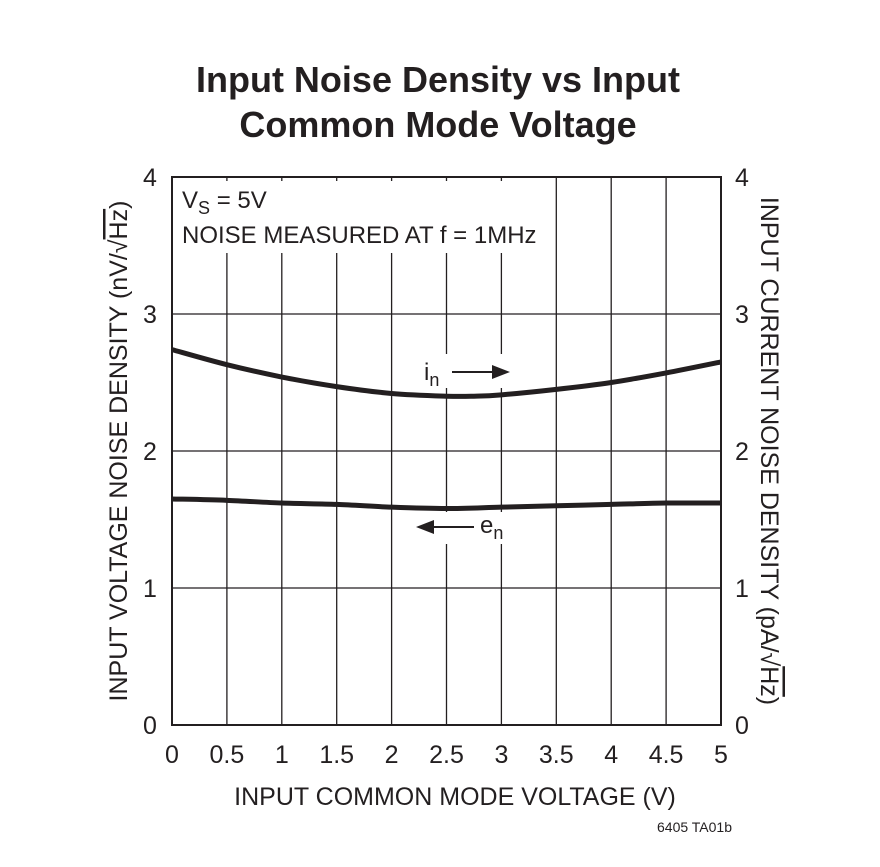  I want to click on y-left-tick-labels: 0 1 2 3 4, so click(150, 452).